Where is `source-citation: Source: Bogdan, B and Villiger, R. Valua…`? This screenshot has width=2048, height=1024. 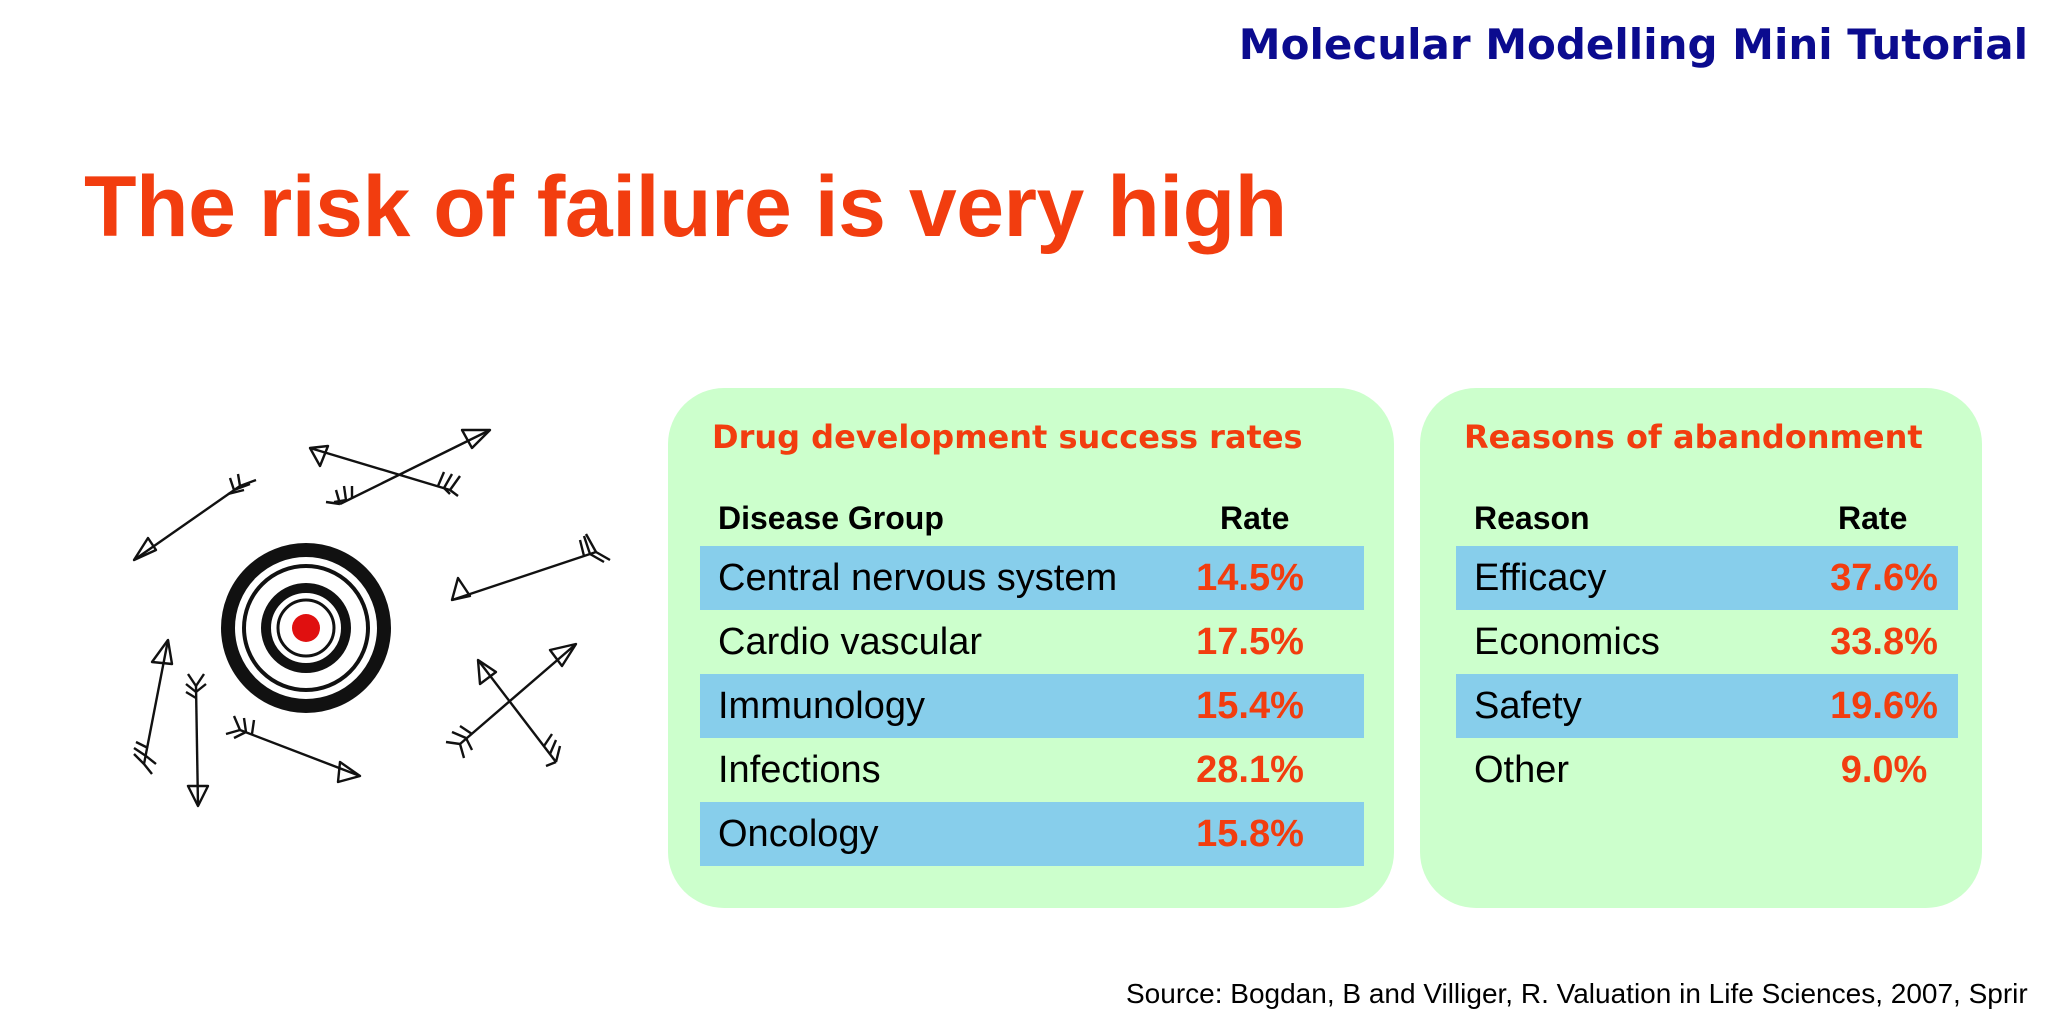
source-citation: Source: Bogdan, B and Villiger, R. Valua… is located at coordinates (1577, 993).